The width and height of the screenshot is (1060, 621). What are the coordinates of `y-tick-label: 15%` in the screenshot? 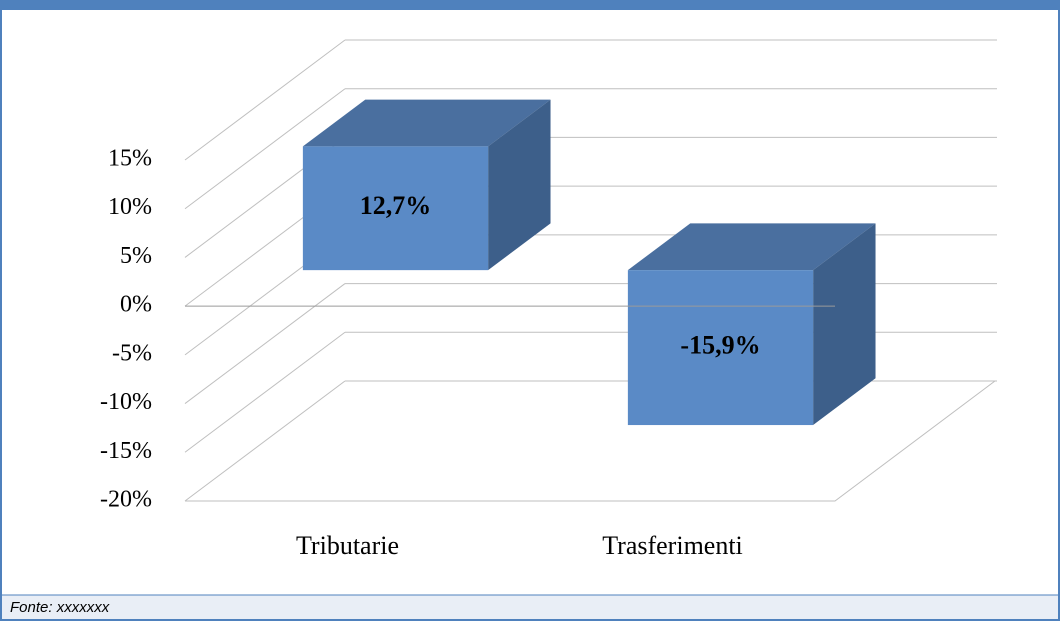 It's located at (130, 159).